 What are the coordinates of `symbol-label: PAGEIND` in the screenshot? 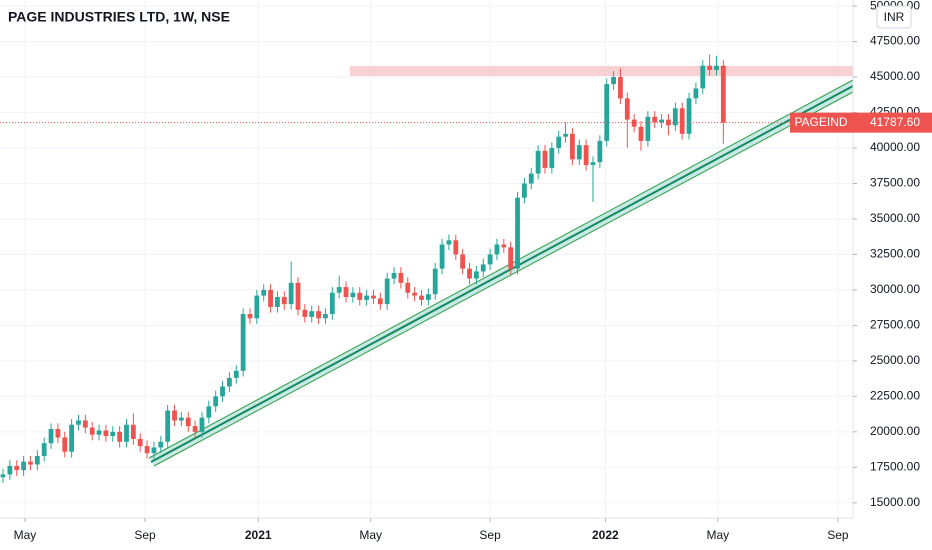 It's located at (820, 122).